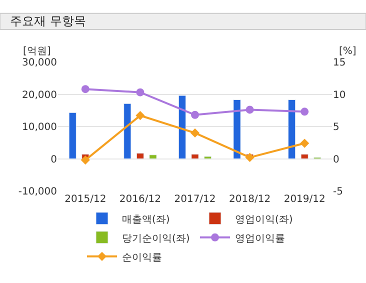 This screenshot has height=283, width=366. I want to click on chart-title: 주요재 무항목, so click(48, 21).